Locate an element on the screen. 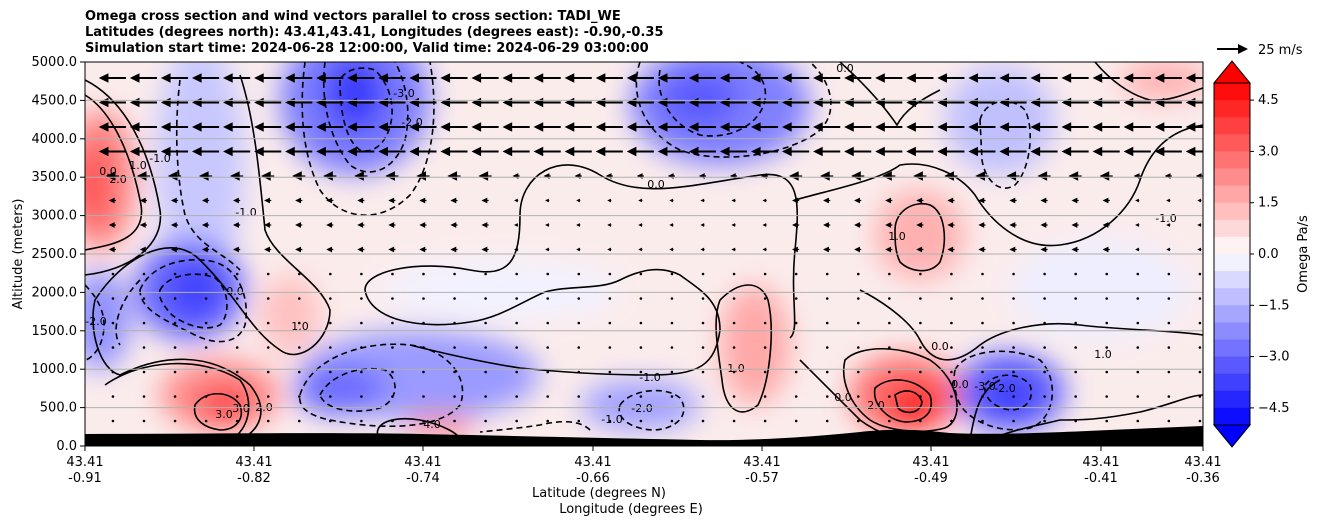 The width and height of the screenshot is (1320, 526). positive-band-low-mid is located at coordinates (290, 315).